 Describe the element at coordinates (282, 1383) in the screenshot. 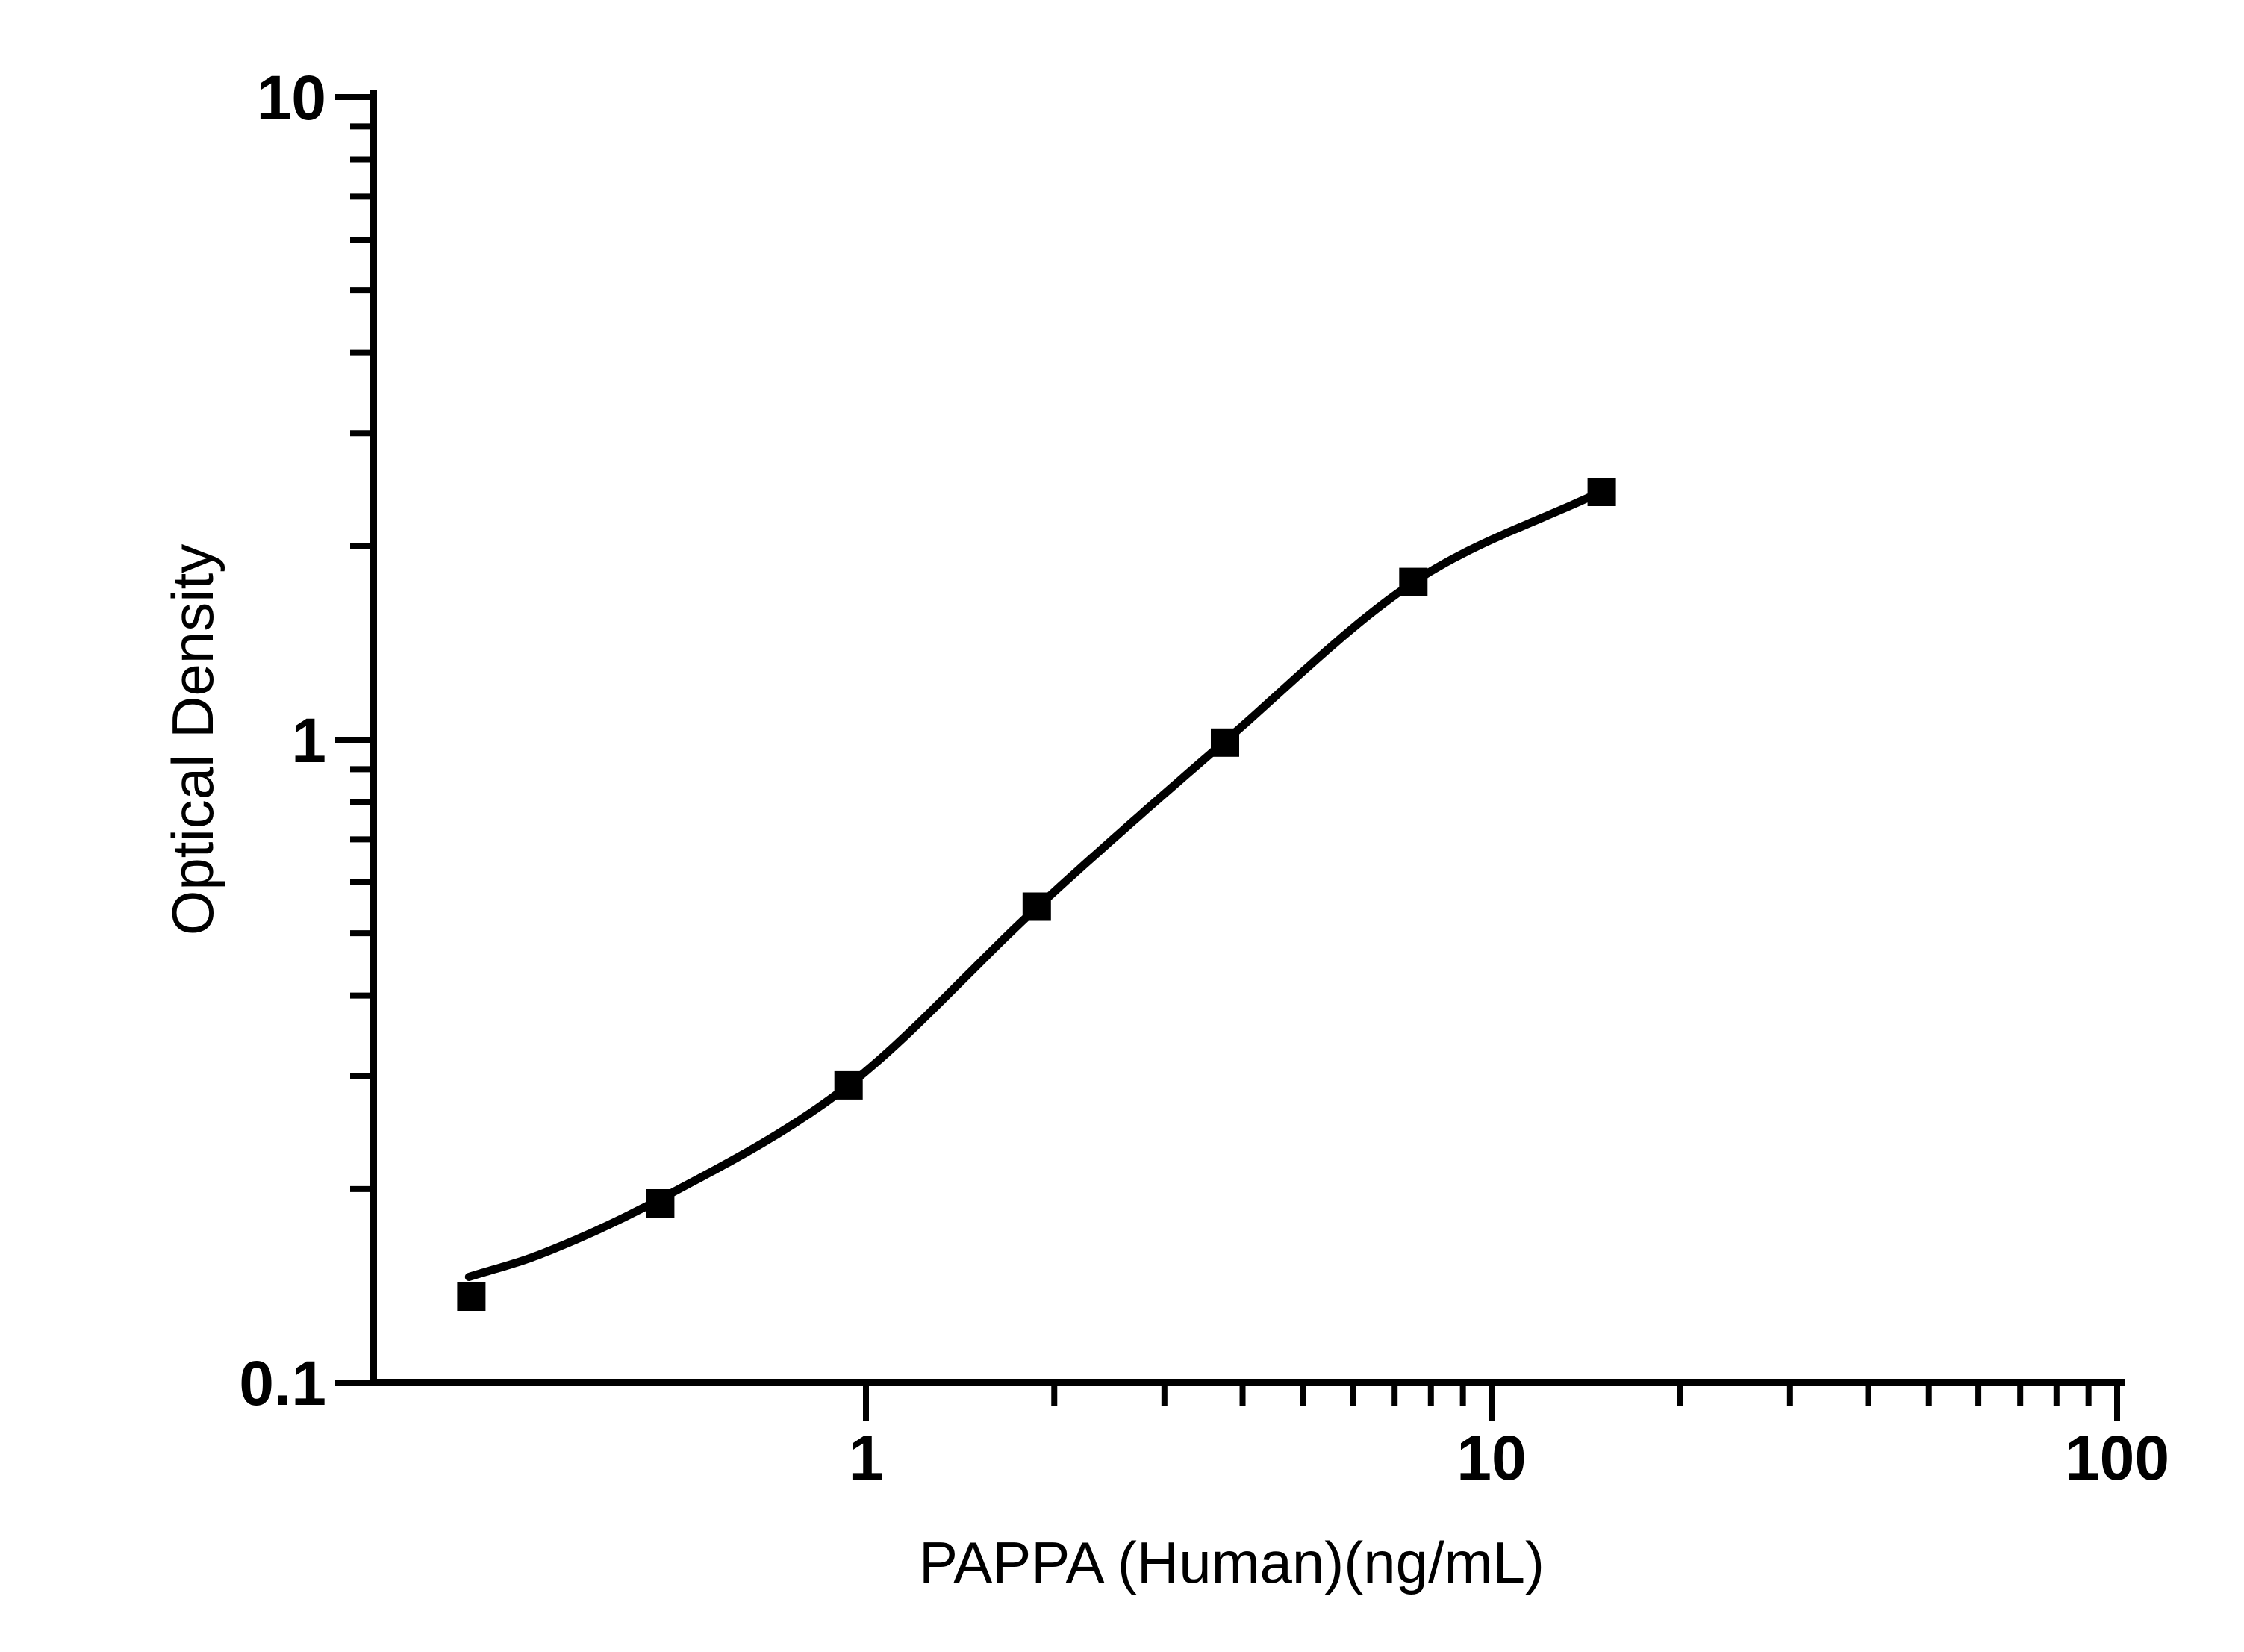

I see `y-tick-label: 0.1` at that location.